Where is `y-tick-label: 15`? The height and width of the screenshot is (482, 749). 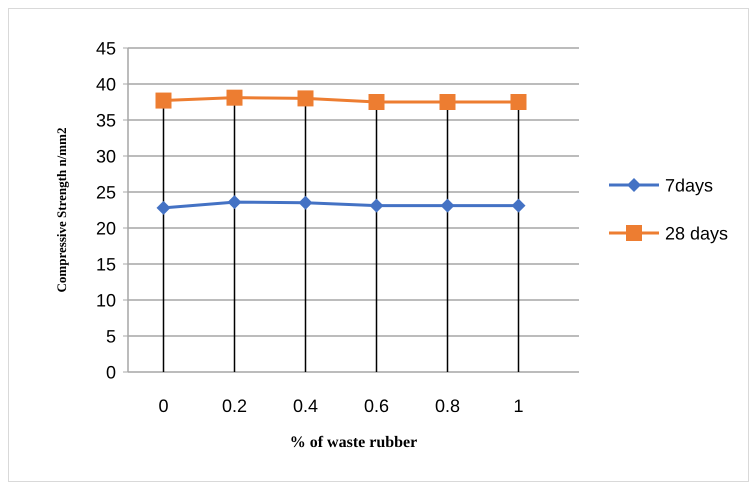
y-tick-label: 15 is located at coordinates (106, 264).